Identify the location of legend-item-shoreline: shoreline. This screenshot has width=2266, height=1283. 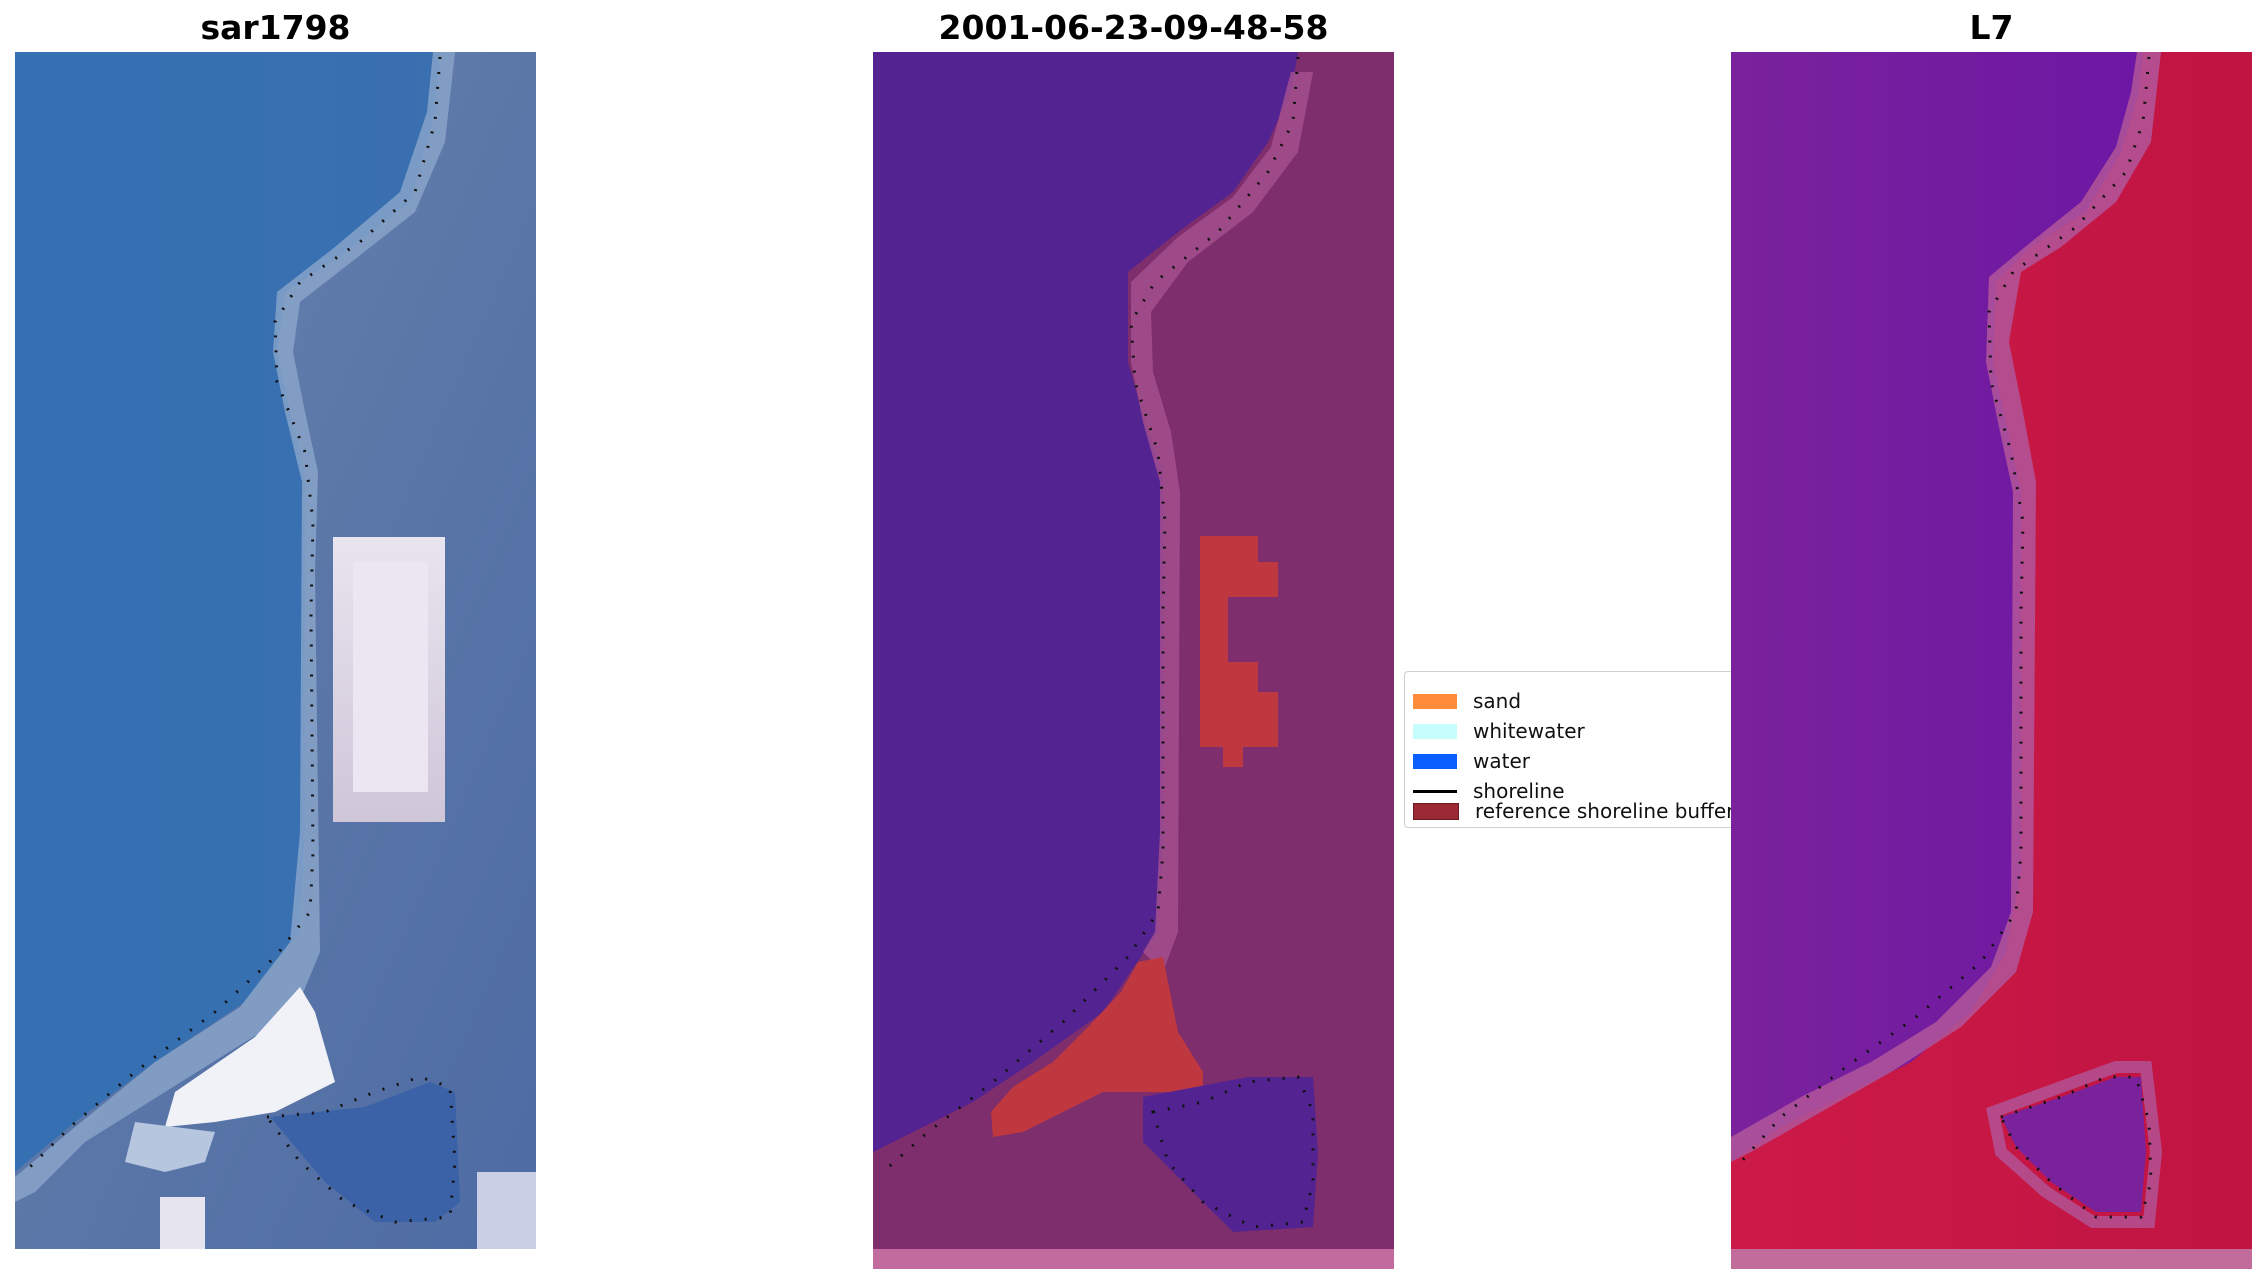
(1489, 791).